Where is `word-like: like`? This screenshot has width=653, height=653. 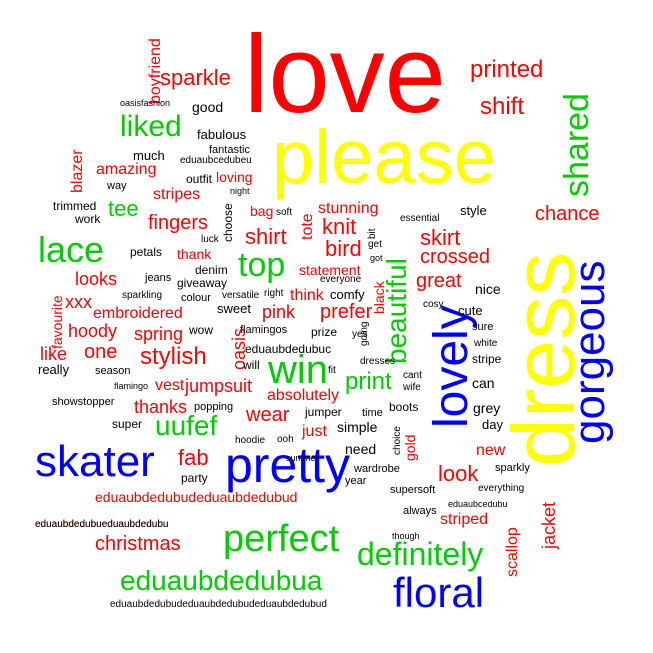 word-like: like is located at coordinates (54, 354).